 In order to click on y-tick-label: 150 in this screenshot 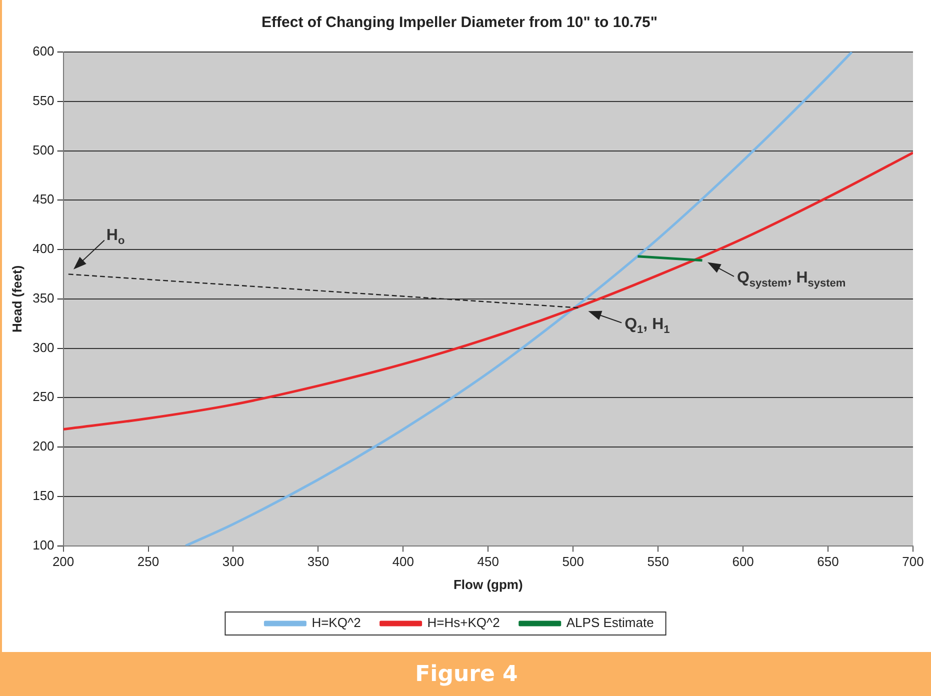, I will do `click(43, 495)`.